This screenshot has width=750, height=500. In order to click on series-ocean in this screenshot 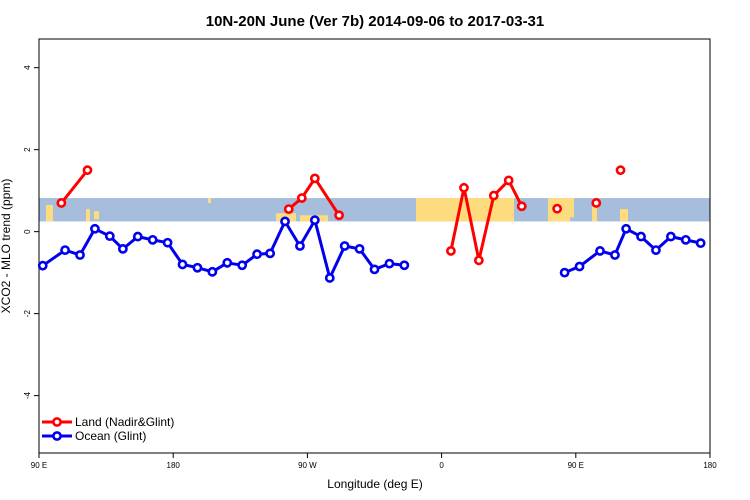, I will do `click(371, 249)`.